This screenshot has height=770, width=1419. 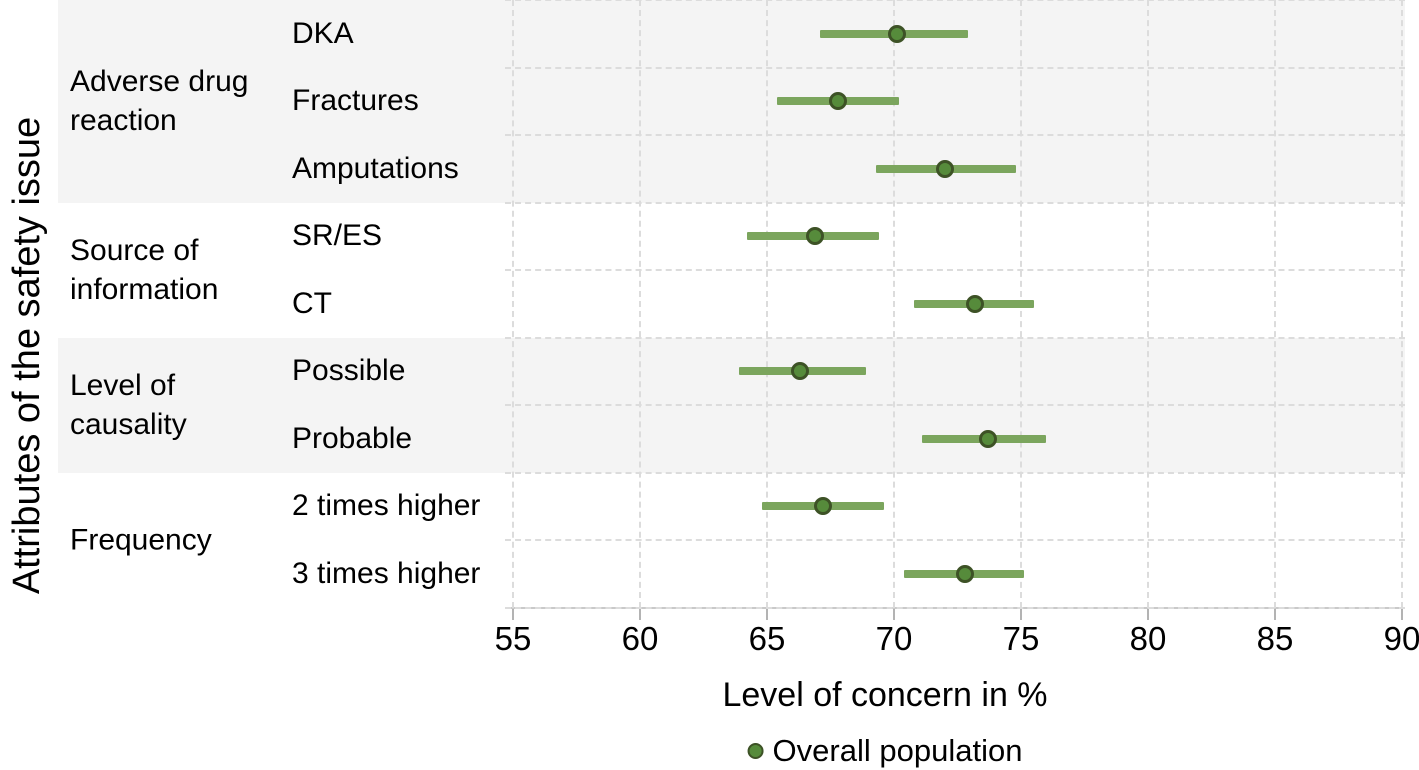 What do you see at coordinates (312, 303) in the screenshot?
I see `row-label: CT` at bounding box center [312, 303].